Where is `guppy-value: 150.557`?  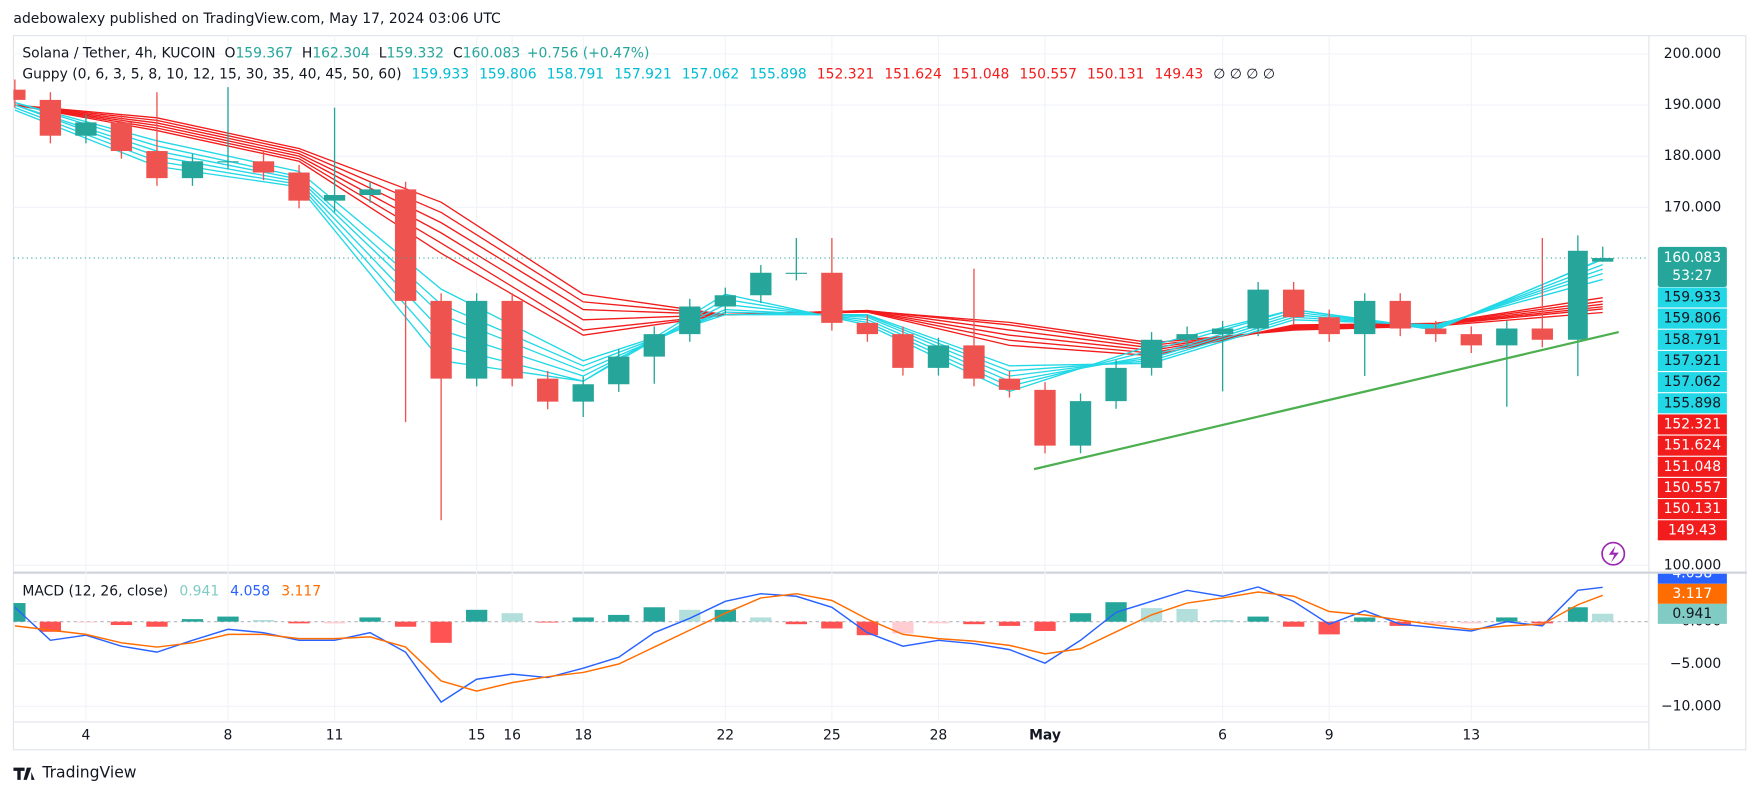
guppy-value: 150.557 is located at coordinates (1048, 75).